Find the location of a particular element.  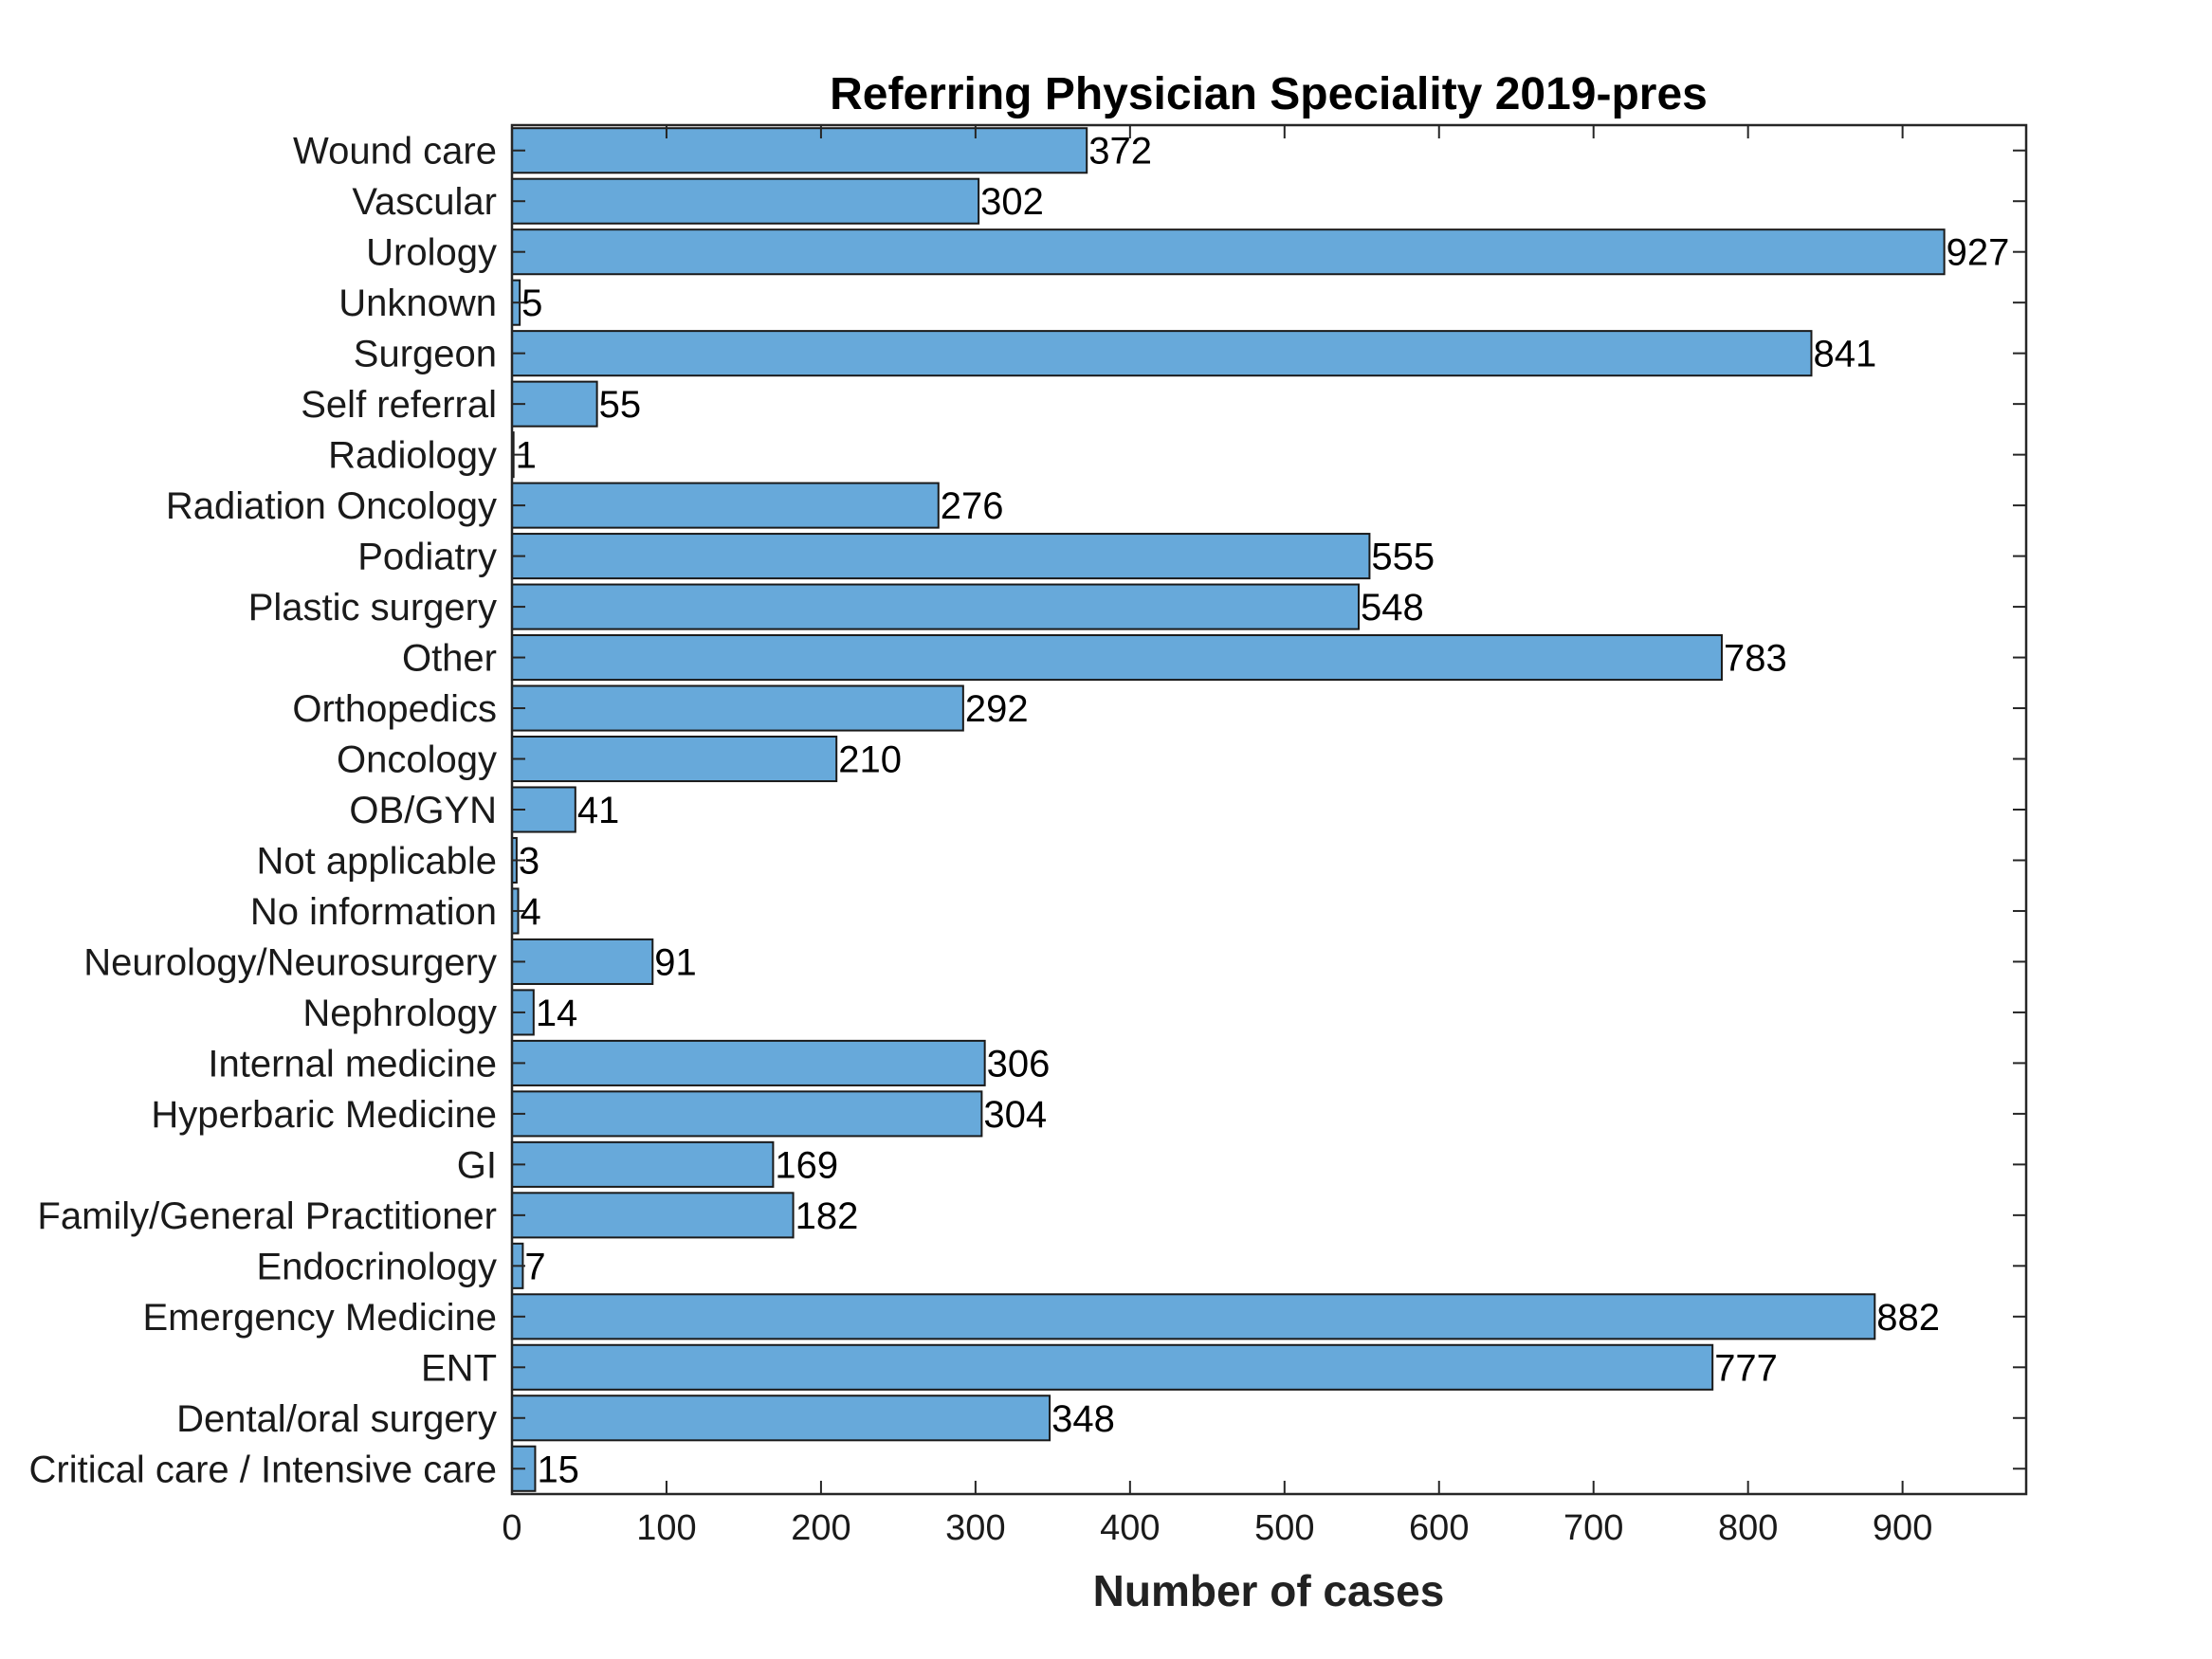

x-tick-label-400: 400 is located at coordinates (1130, 1528).